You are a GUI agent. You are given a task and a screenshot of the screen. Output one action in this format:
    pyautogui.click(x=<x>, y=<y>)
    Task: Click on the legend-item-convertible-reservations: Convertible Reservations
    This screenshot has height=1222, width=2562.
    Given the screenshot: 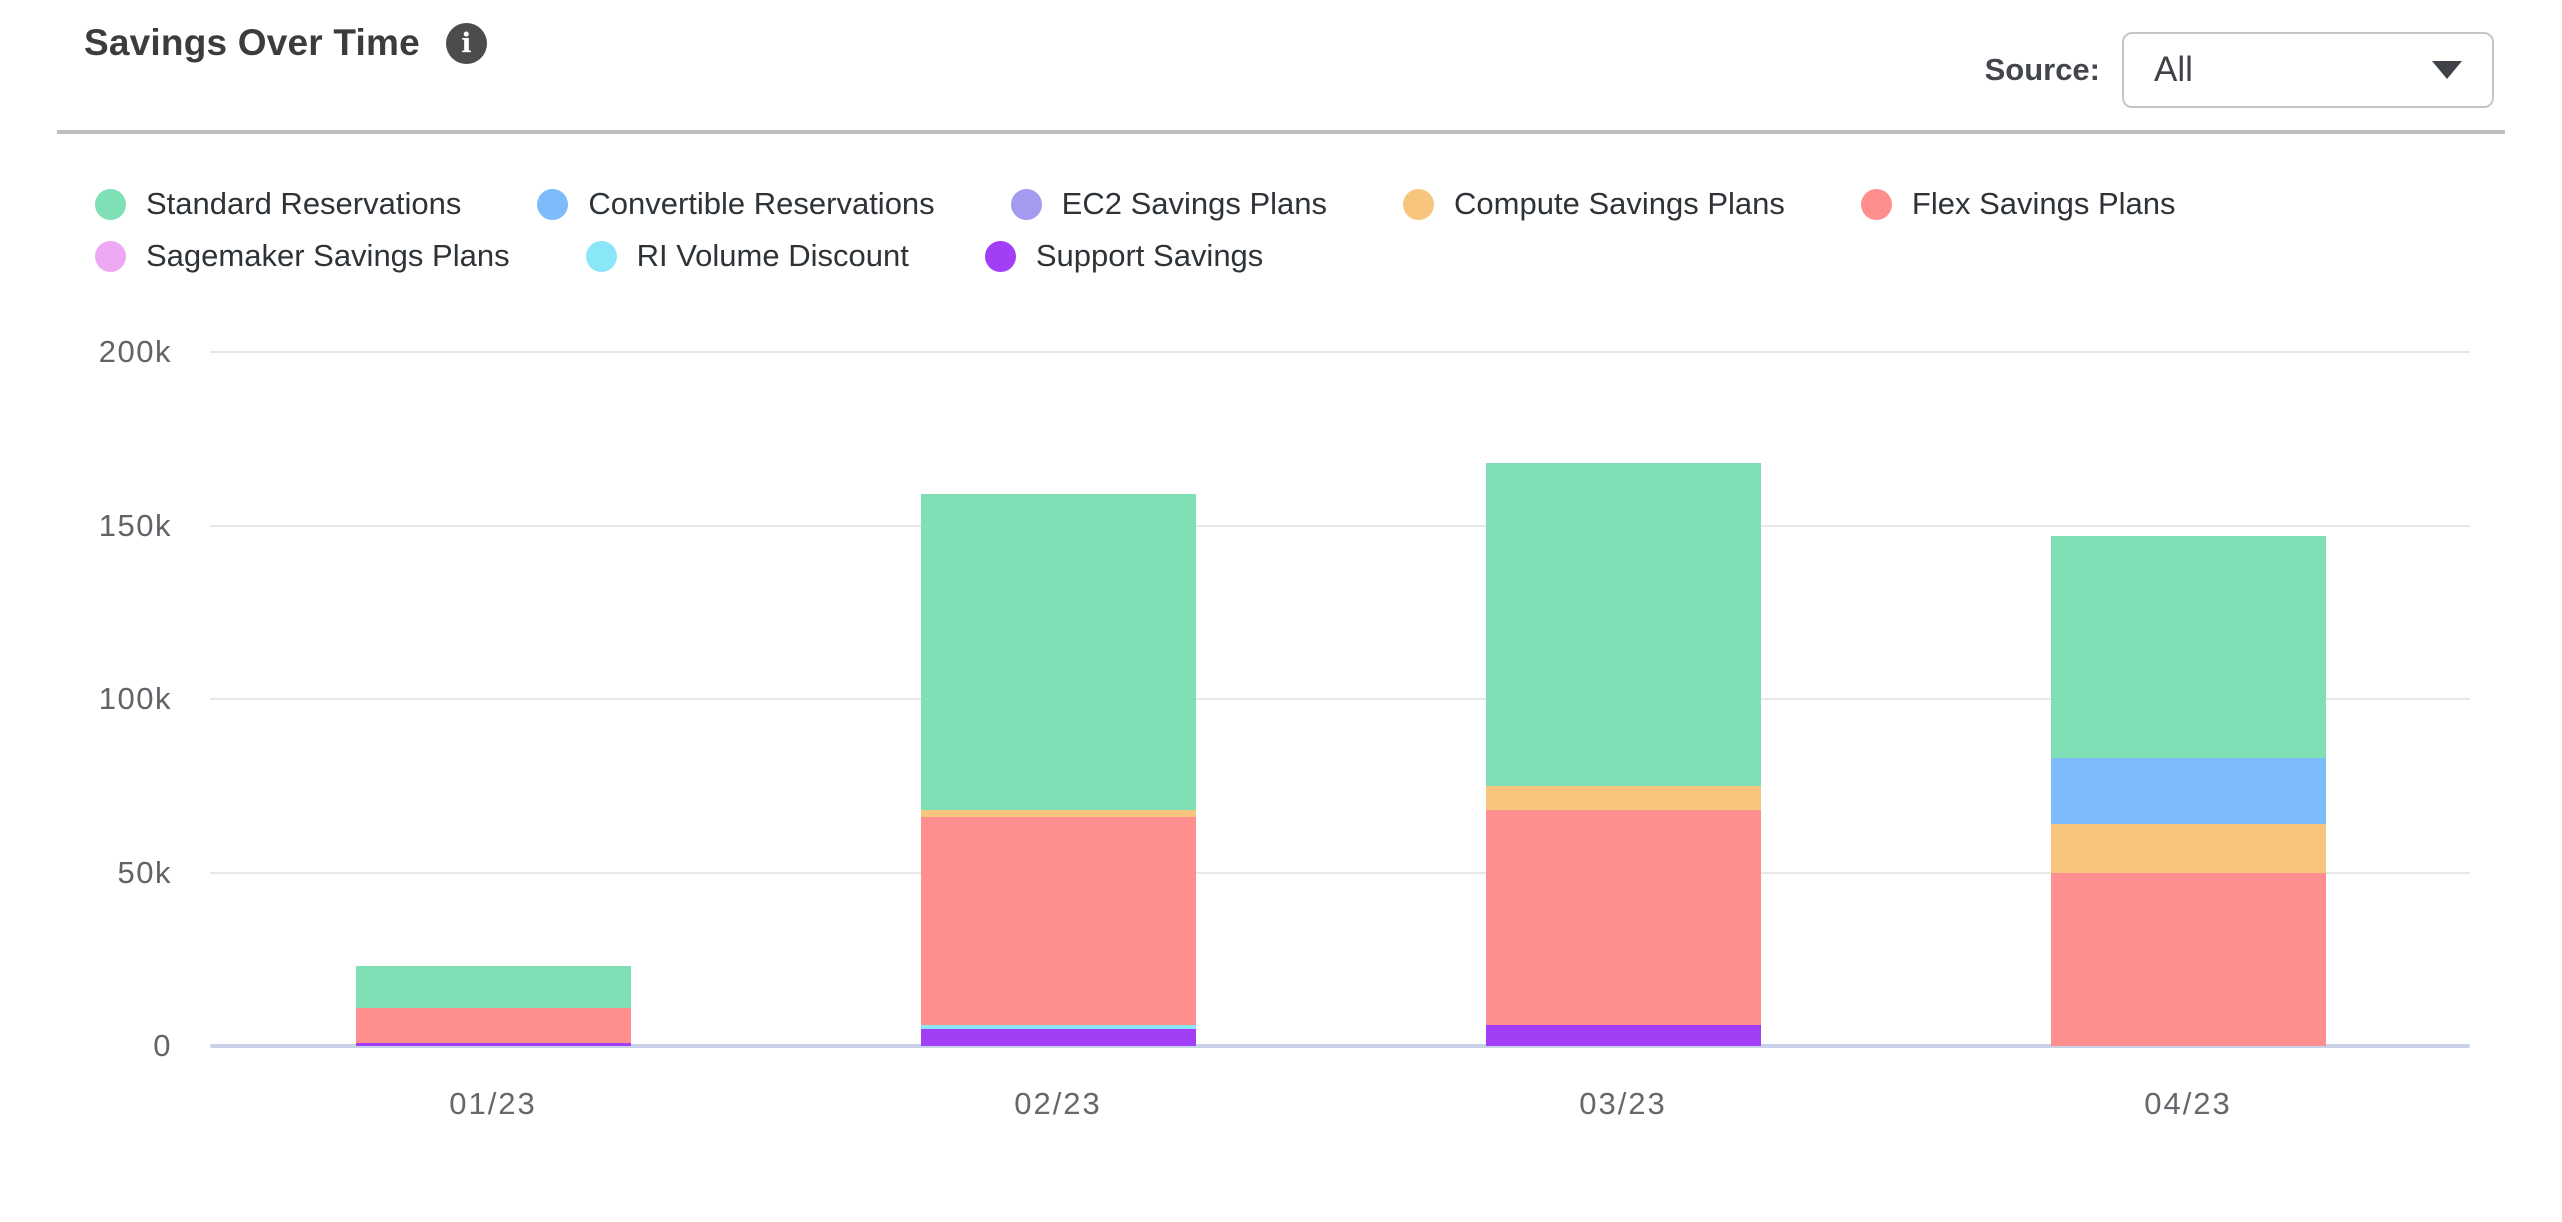 What is the action you would take?
    pyautogui.click(x=736, y=204)
    